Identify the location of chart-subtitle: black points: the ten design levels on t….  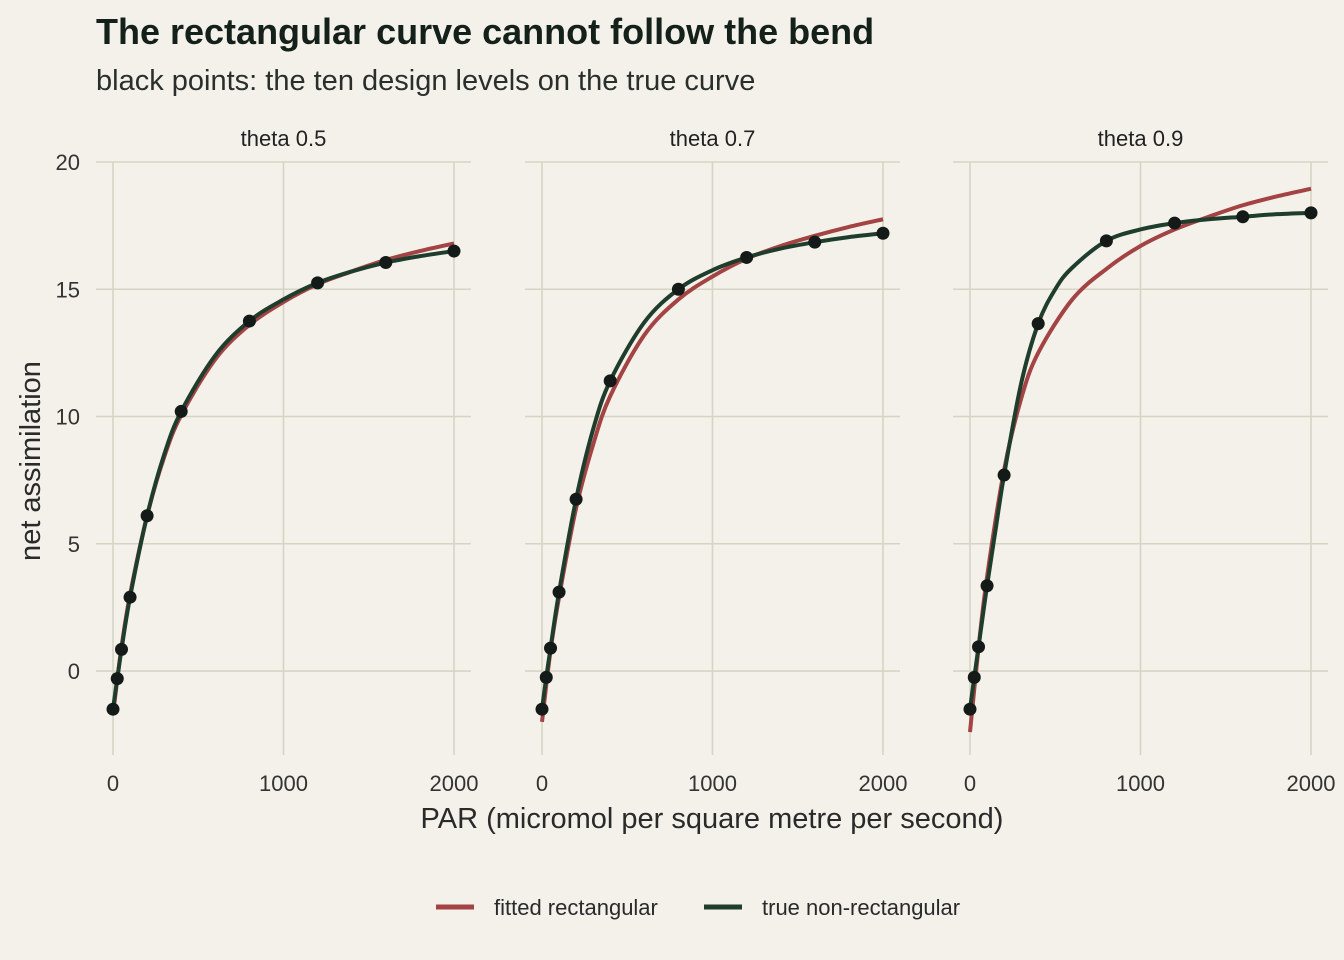
(425, 81).